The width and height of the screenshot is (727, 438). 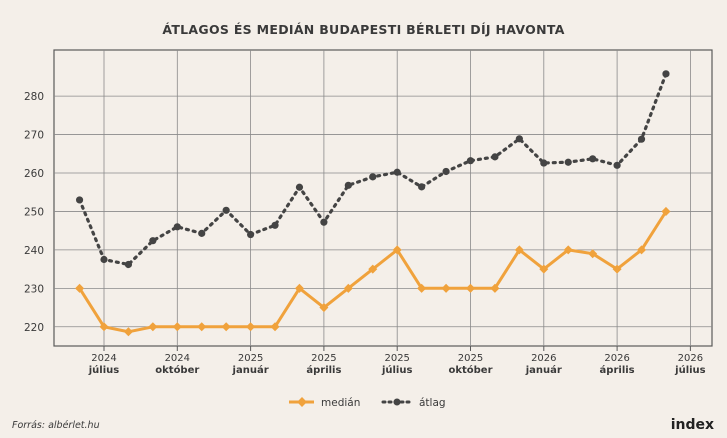 I want to click on y-axis-ticks: 220 230 240 250 260 270 280, so click(x=34, y=212).